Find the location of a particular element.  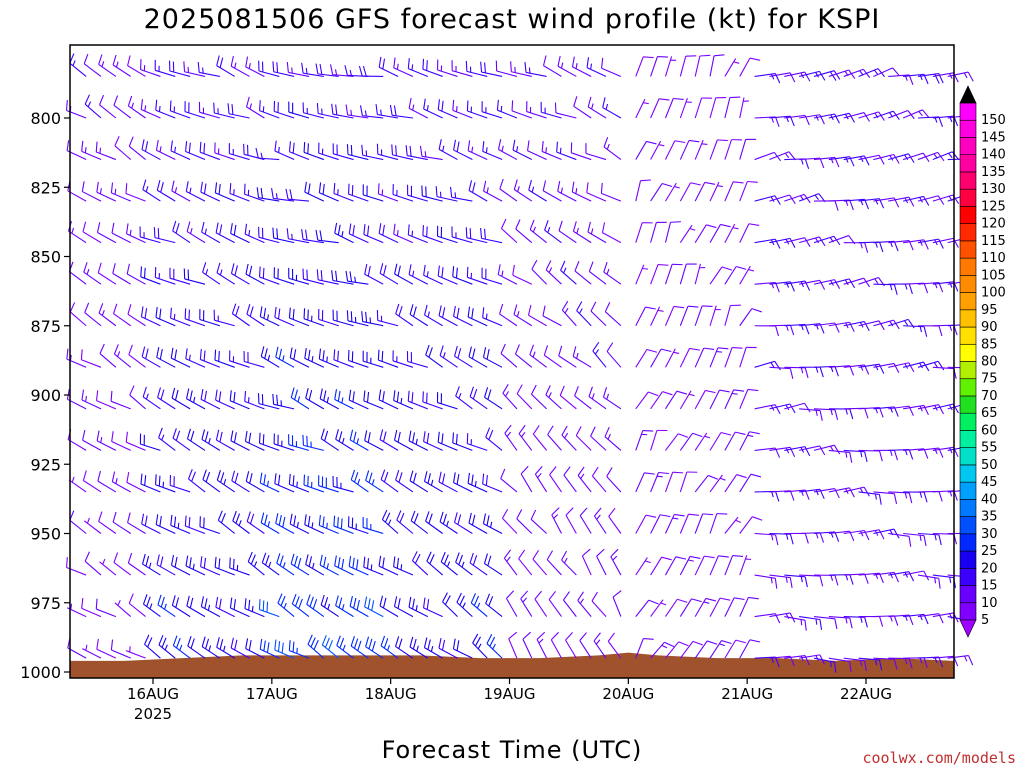

colorbar-label: 115 is located at coordinates (993, 241).